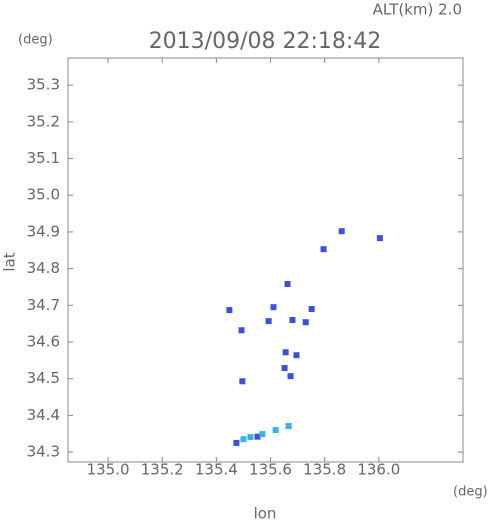 This screenshot has width=491, height=525. What do you see at coordinates (43, 231) in the screenshot?
I see `y-tick-label: 34.9` at bounding box center [43, 231].